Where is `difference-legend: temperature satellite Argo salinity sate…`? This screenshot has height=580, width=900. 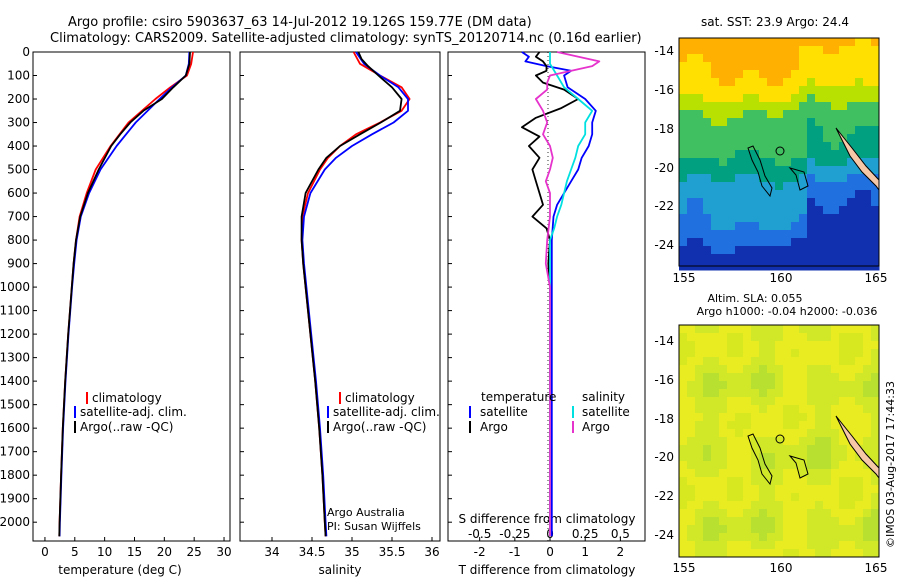 difference-legend: temperature satellite Argo salinity sate… is located at coordinates (549, 412).